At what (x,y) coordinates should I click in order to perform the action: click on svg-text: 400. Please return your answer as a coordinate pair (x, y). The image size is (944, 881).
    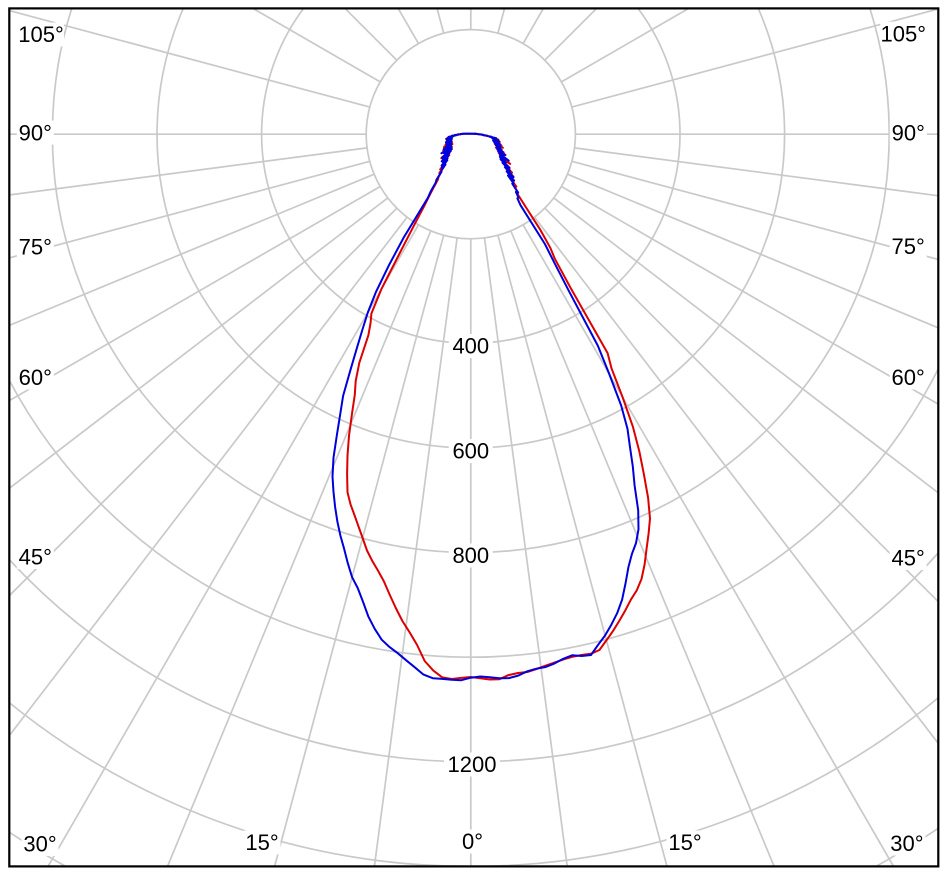
    Looking at the image, I should click on (470, 346).